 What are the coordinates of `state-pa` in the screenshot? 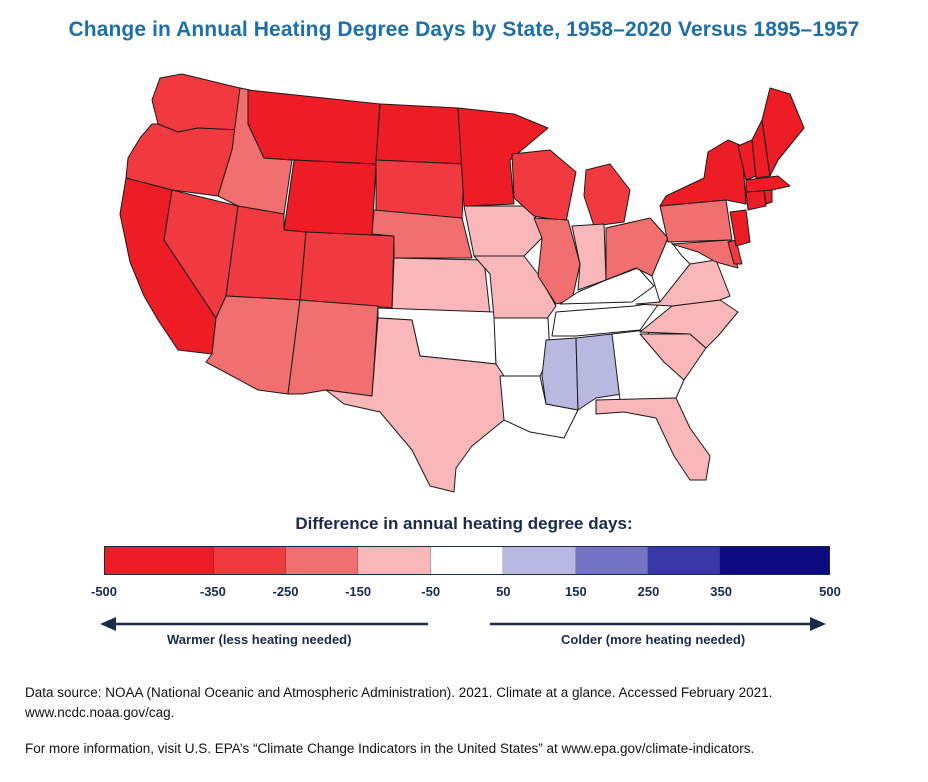 It's located at (696, 221).